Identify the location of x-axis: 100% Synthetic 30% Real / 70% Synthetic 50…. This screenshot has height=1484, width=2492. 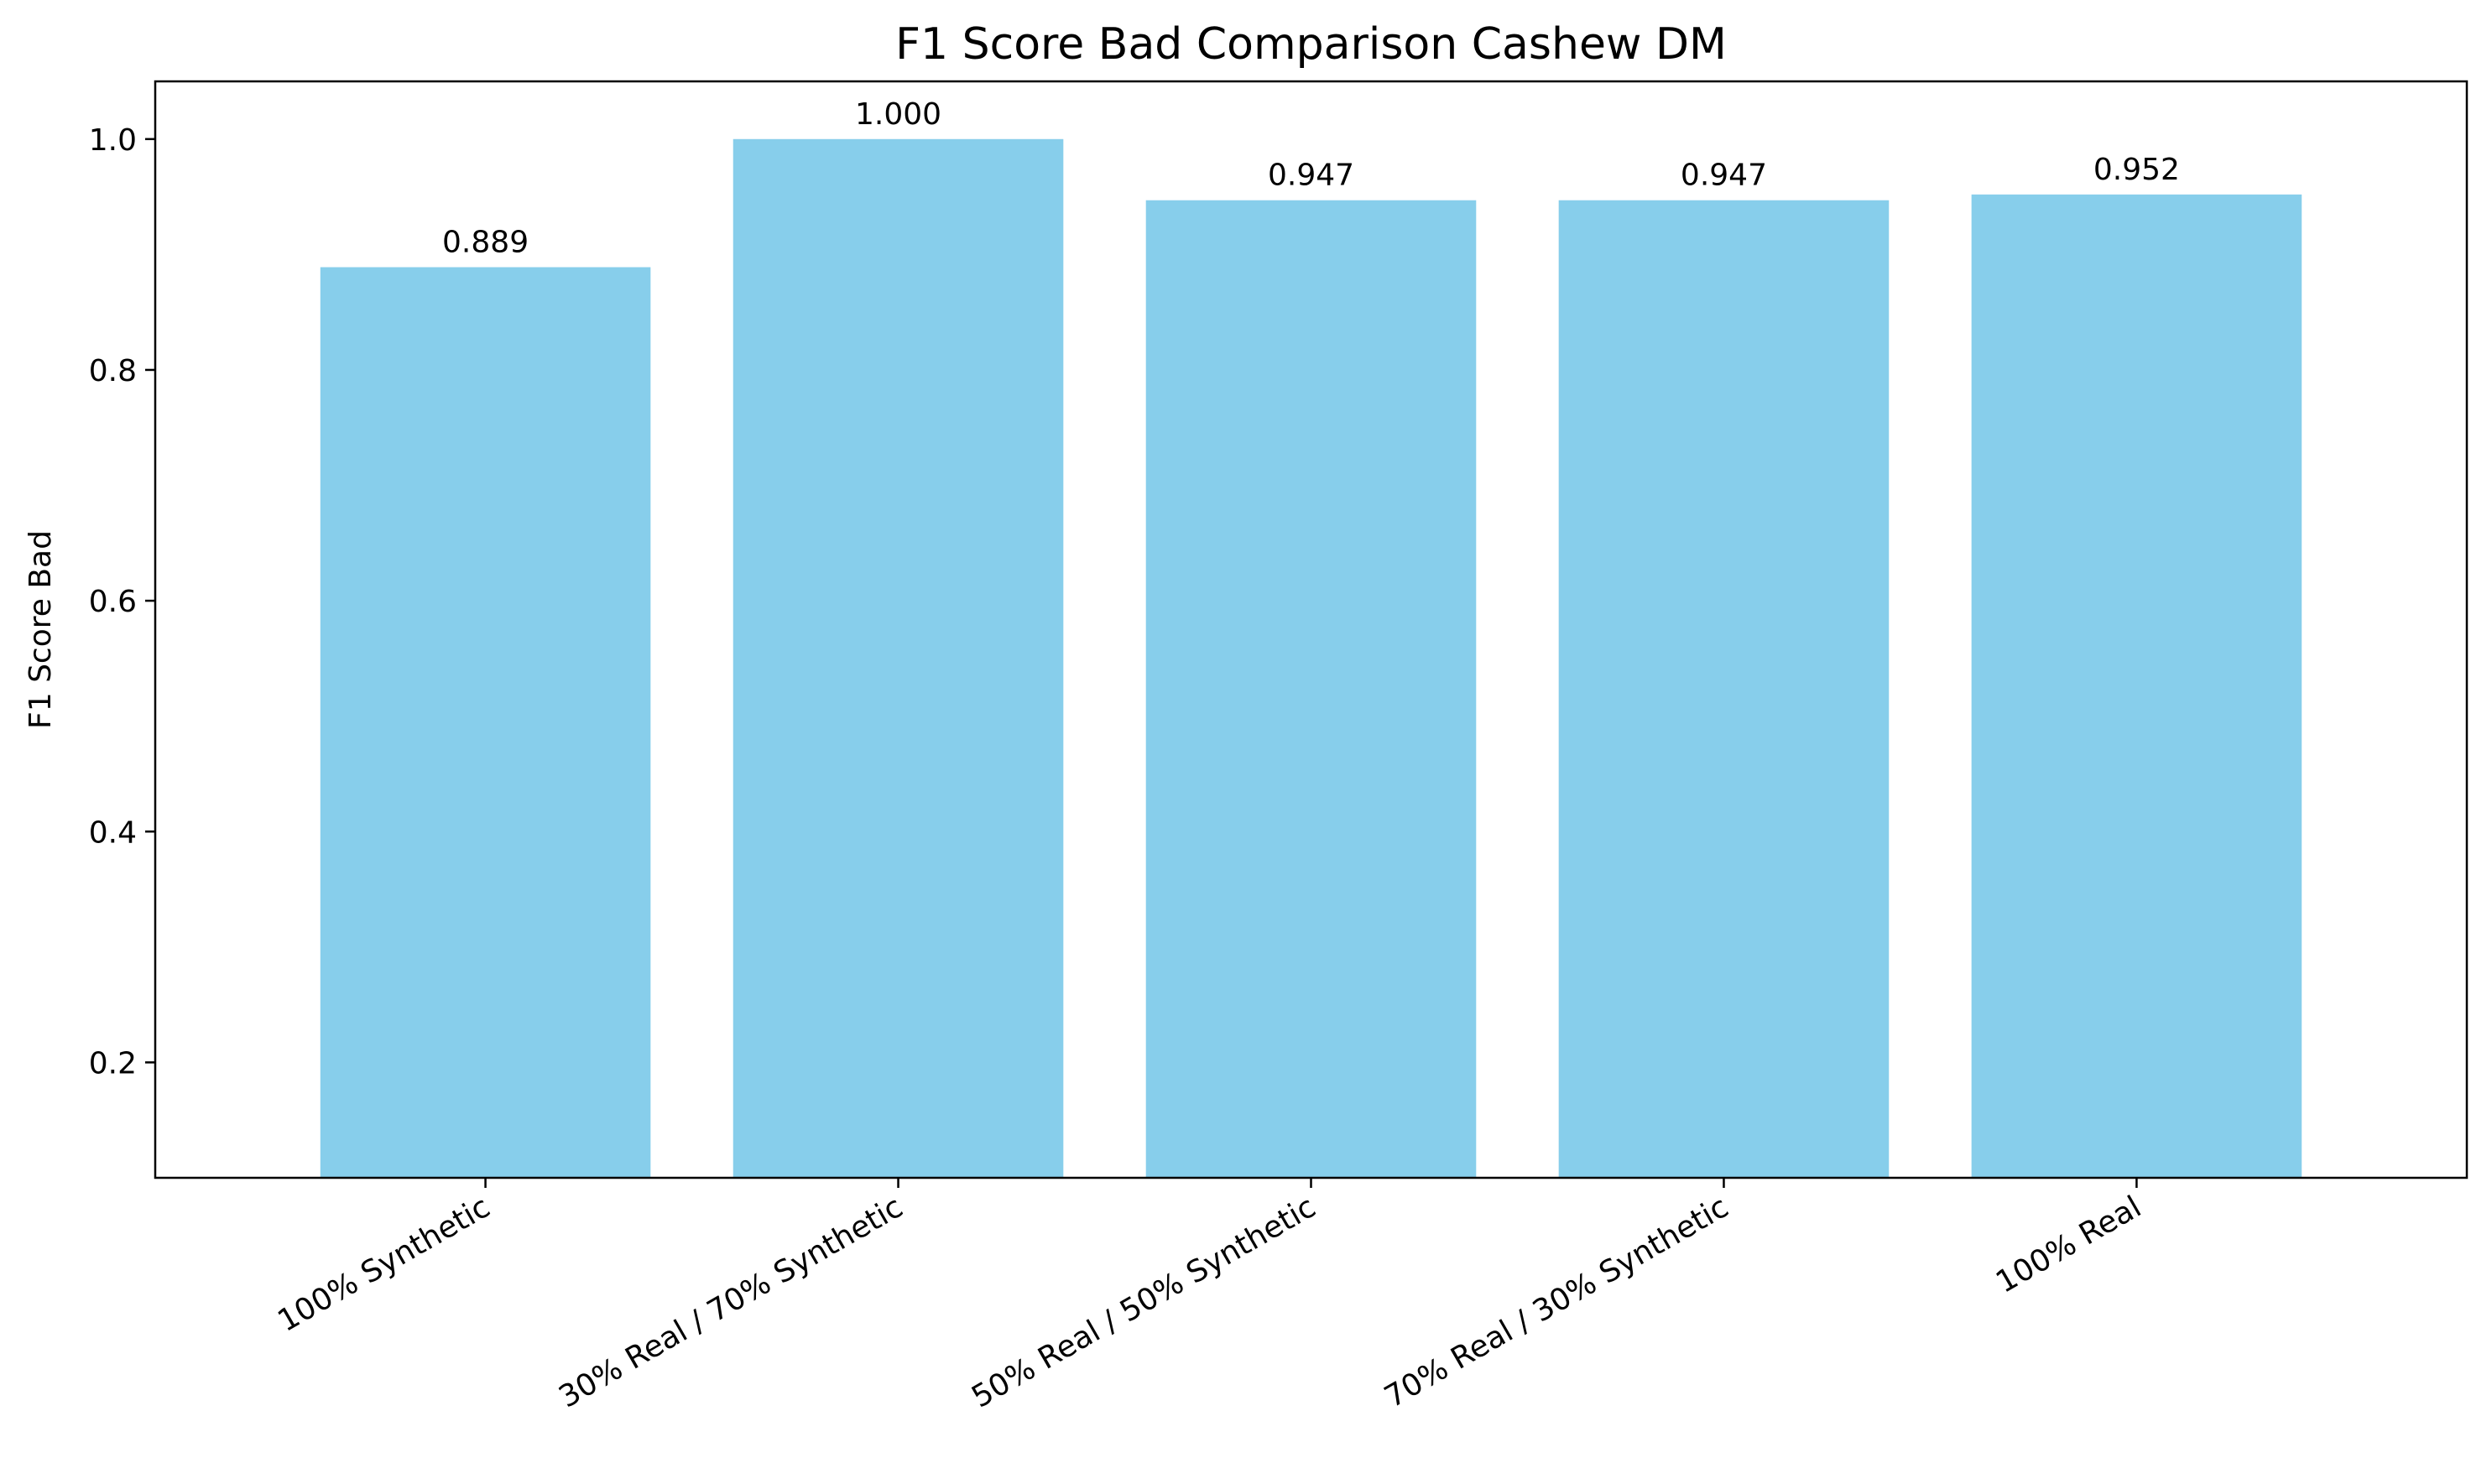
(1210, 1296).